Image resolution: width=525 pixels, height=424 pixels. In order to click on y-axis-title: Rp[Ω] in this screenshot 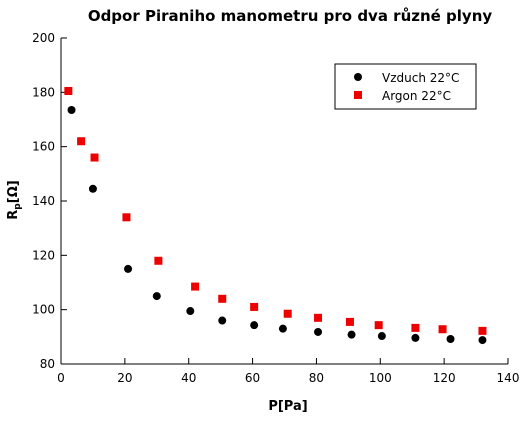, I will do `click(14, 199)`.